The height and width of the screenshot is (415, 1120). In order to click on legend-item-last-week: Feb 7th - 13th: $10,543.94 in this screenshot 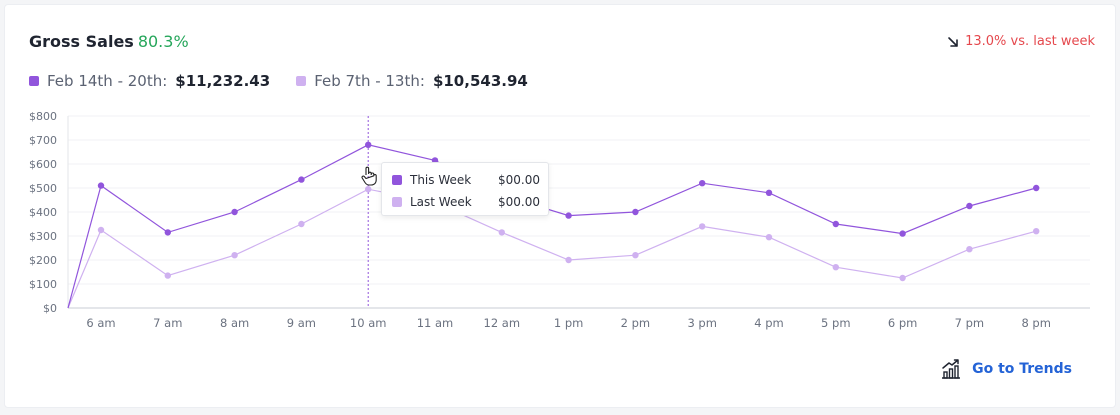, I will do `click(412, 81)`.